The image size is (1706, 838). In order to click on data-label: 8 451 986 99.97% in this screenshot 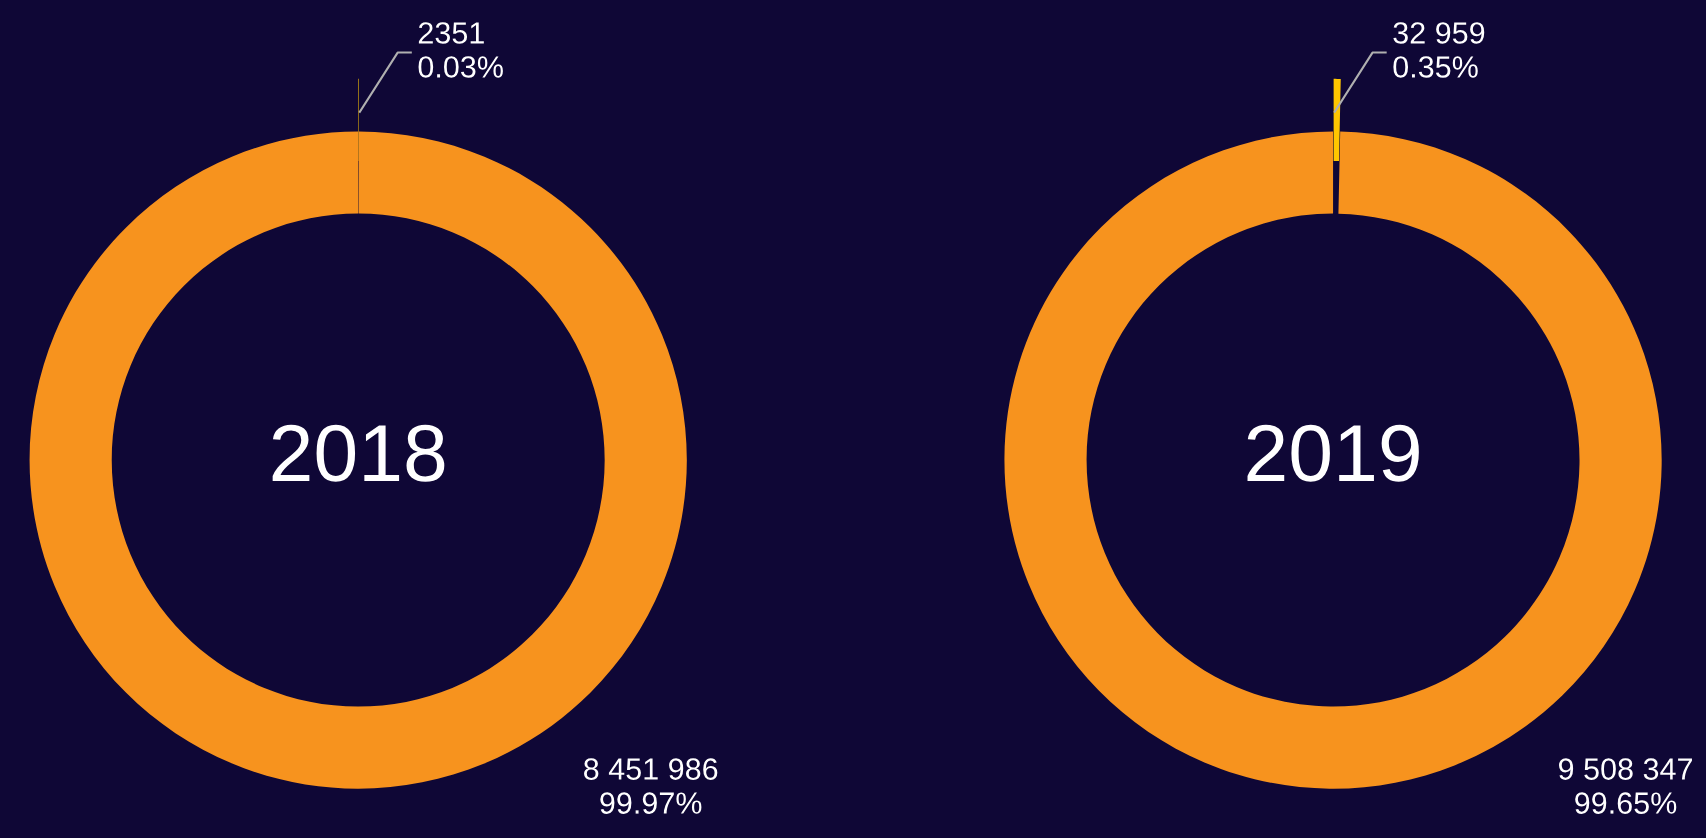, I will do `click(651, 786)`.